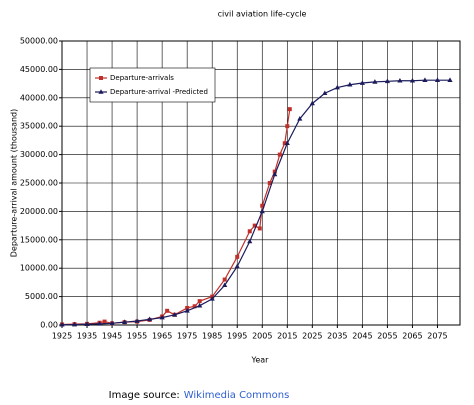  Describe the element at coordinates (39, 239) in the screenshot. I see `y-tick-label: 15000.00` at that location.